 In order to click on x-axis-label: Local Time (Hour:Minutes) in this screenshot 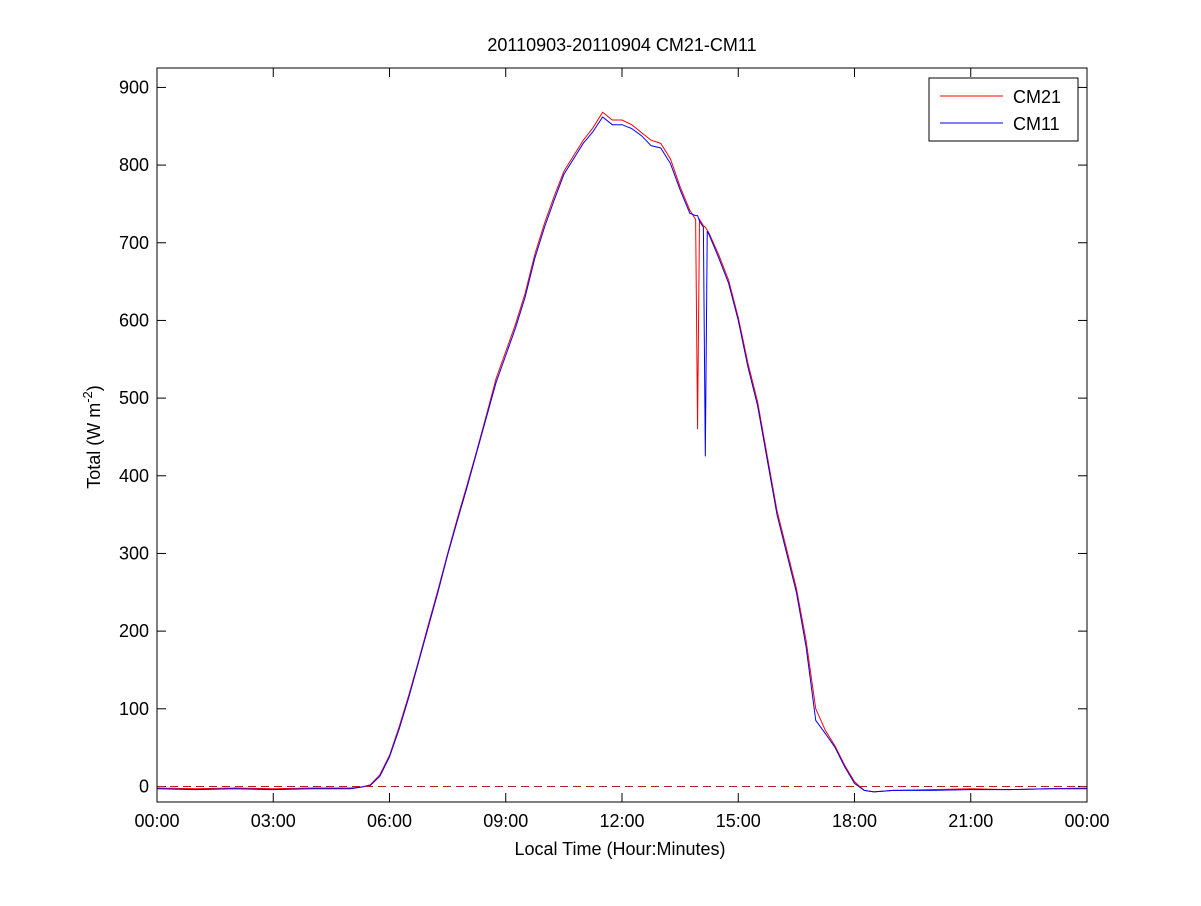, I will do `click(619, 849)`.